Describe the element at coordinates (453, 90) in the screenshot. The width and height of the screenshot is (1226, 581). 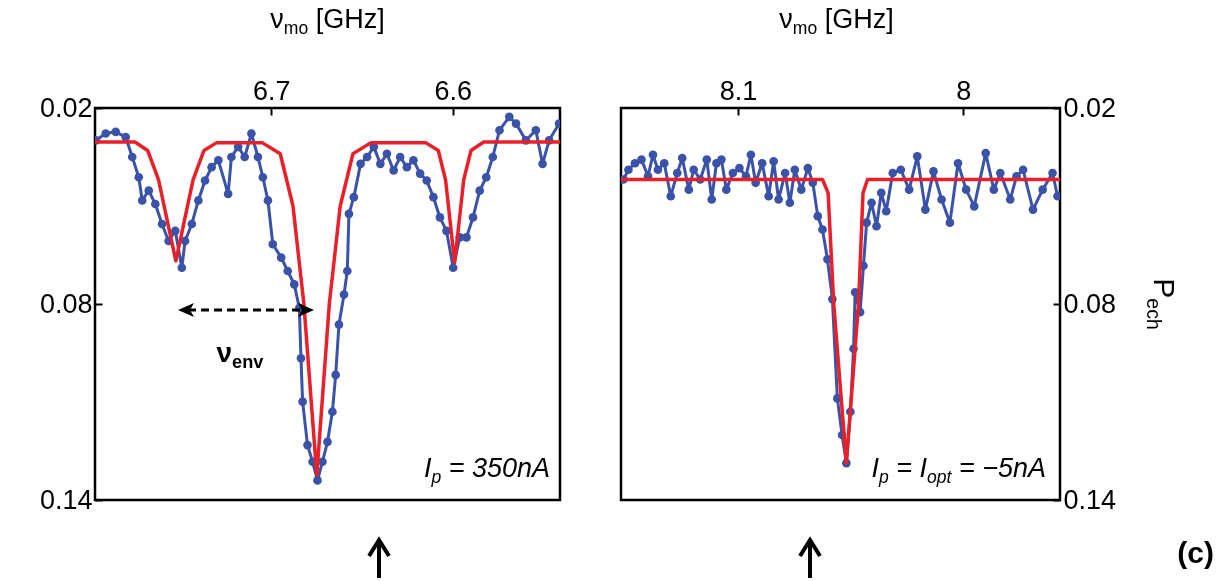
I see `x-tick-label: 6.6` at that location.